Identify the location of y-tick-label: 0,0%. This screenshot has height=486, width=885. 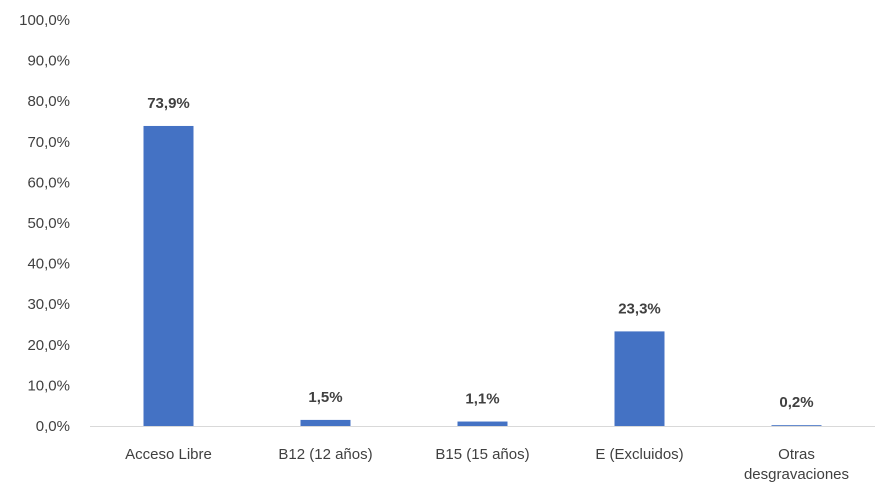
(53, 426).